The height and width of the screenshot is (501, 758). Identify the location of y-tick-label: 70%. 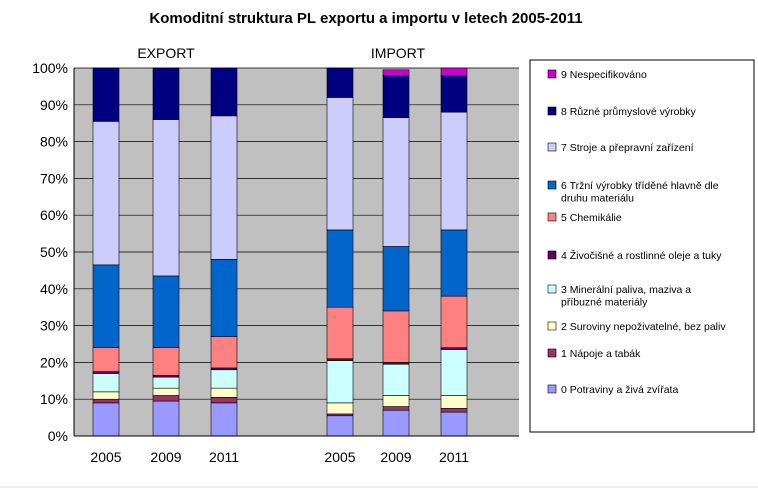
(54, 178).